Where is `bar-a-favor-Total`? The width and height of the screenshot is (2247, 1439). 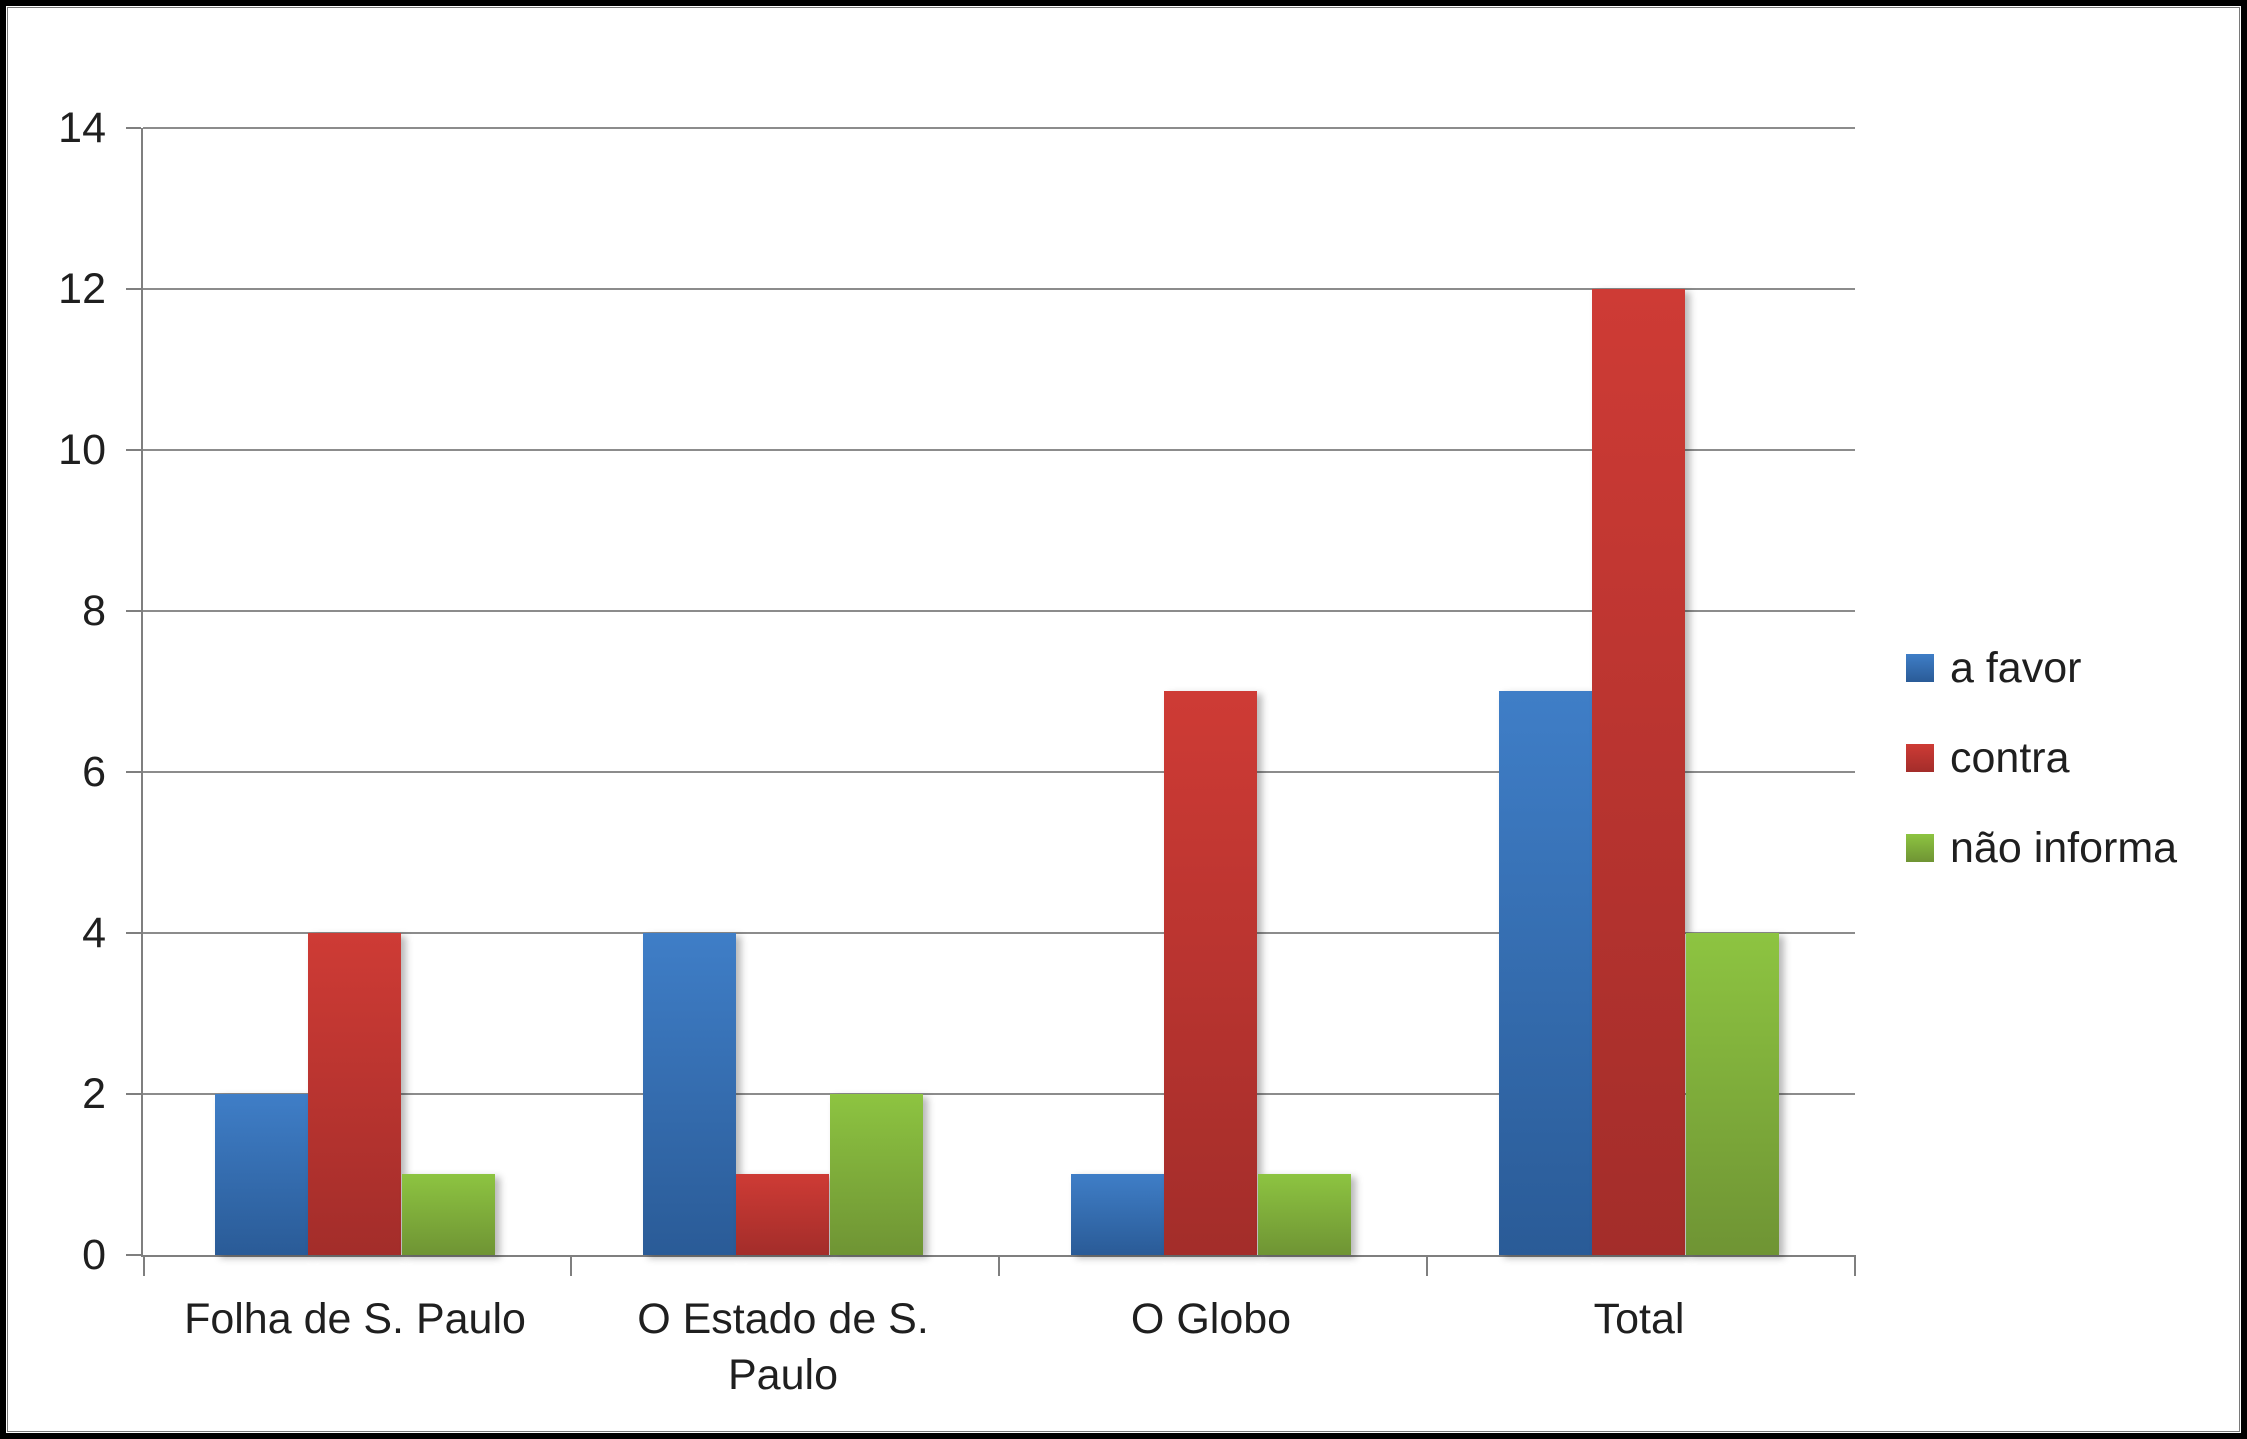 bar-a-favor-Total is located at coordinates (1545, 973).